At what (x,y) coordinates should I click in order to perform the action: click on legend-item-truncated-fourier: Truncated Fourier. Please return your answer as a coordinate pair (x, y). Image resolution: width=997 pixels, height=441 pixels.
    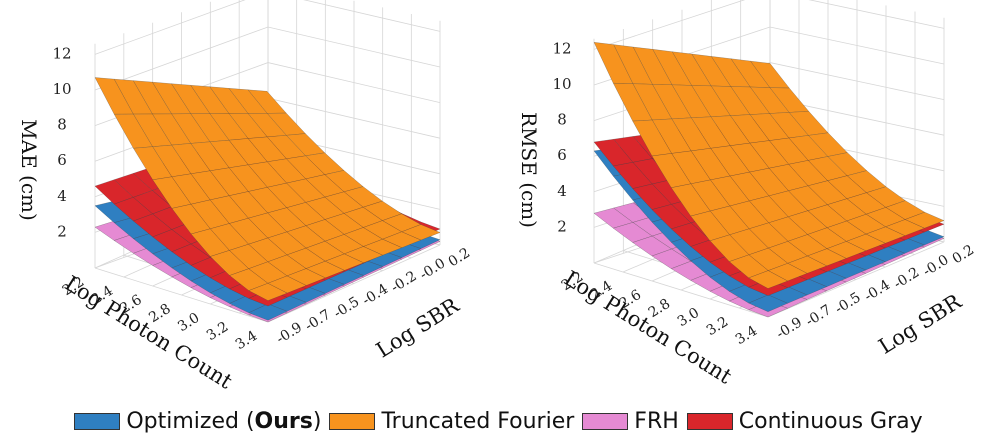
    Looking at the image, I should click on (451, 421).